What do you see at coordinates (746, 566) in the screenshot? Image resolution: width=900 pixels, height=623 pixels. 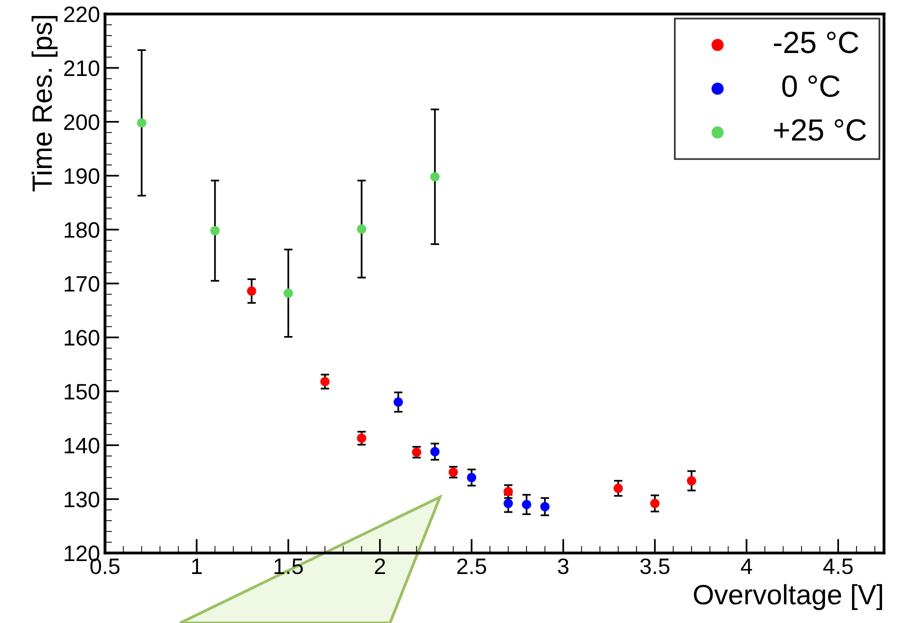 I see `x-tick-label: 4` at bounding box center [746, 566].